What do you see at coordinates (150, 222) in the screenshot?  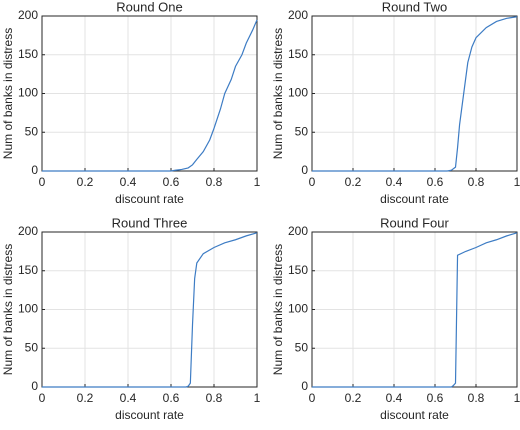 I see `chart-title: Round Three` at bounding box center [150, 222].